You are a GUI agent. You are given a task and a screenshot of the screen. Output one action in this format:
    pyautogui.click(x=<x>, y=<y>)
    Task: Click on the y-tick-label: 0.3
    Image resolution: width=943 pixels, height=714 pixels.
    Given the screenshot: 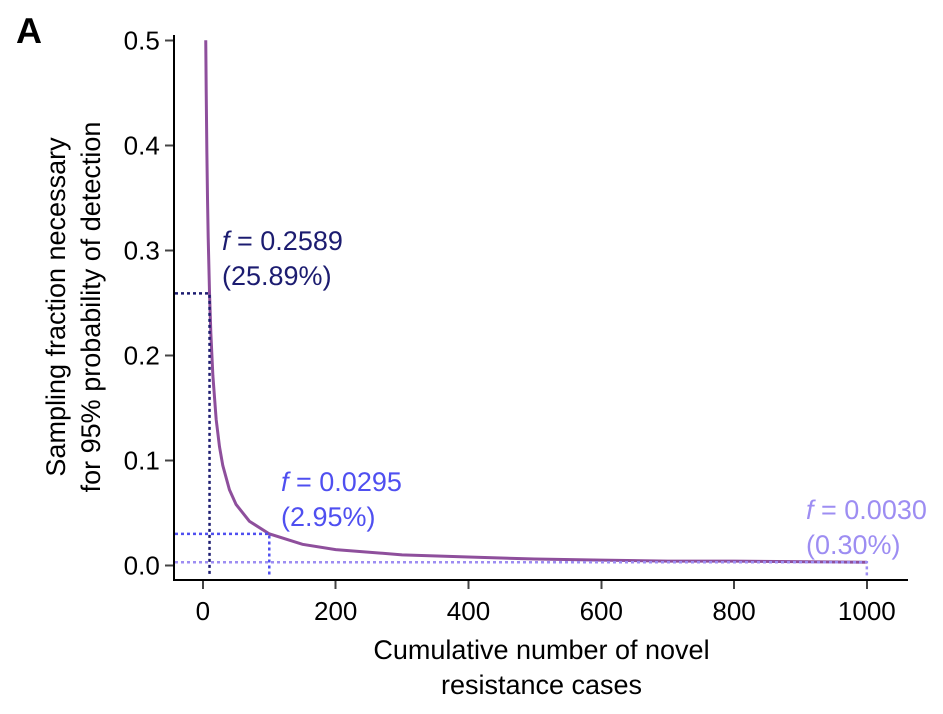 What is the action you would take?
    pyautogui.click(x=142, y=250)
    